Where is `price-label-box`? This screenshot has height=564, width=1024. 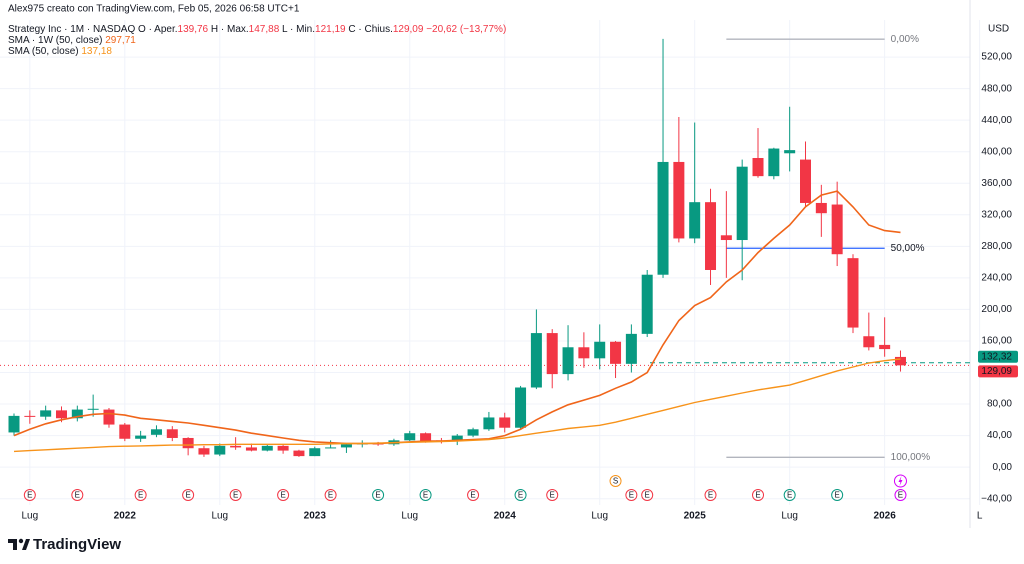 price-label-box is located at coordinates (998, 356).